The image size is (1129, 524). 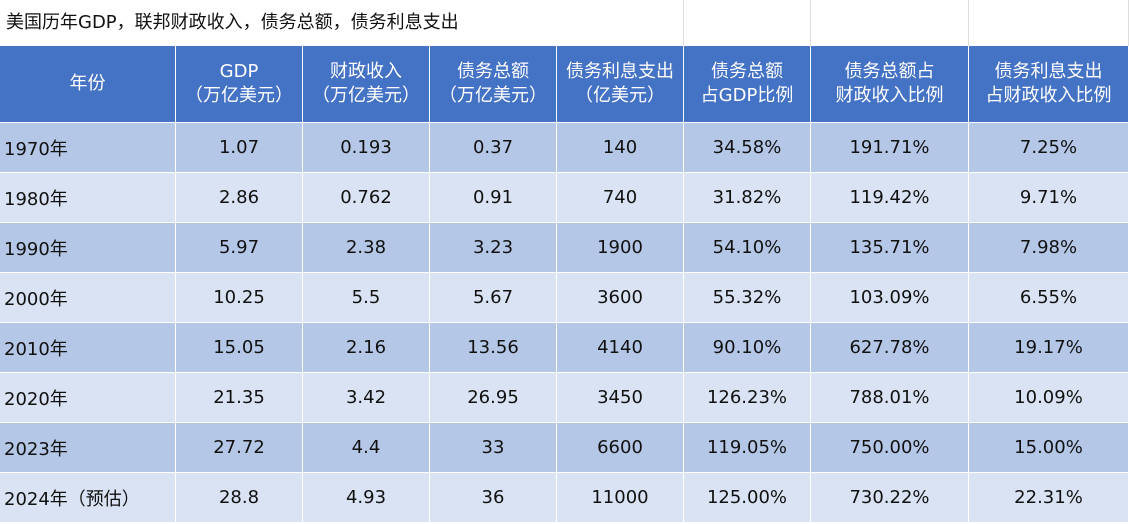 I want to click on table-cell: 0.37, so click(x=493, y=148).